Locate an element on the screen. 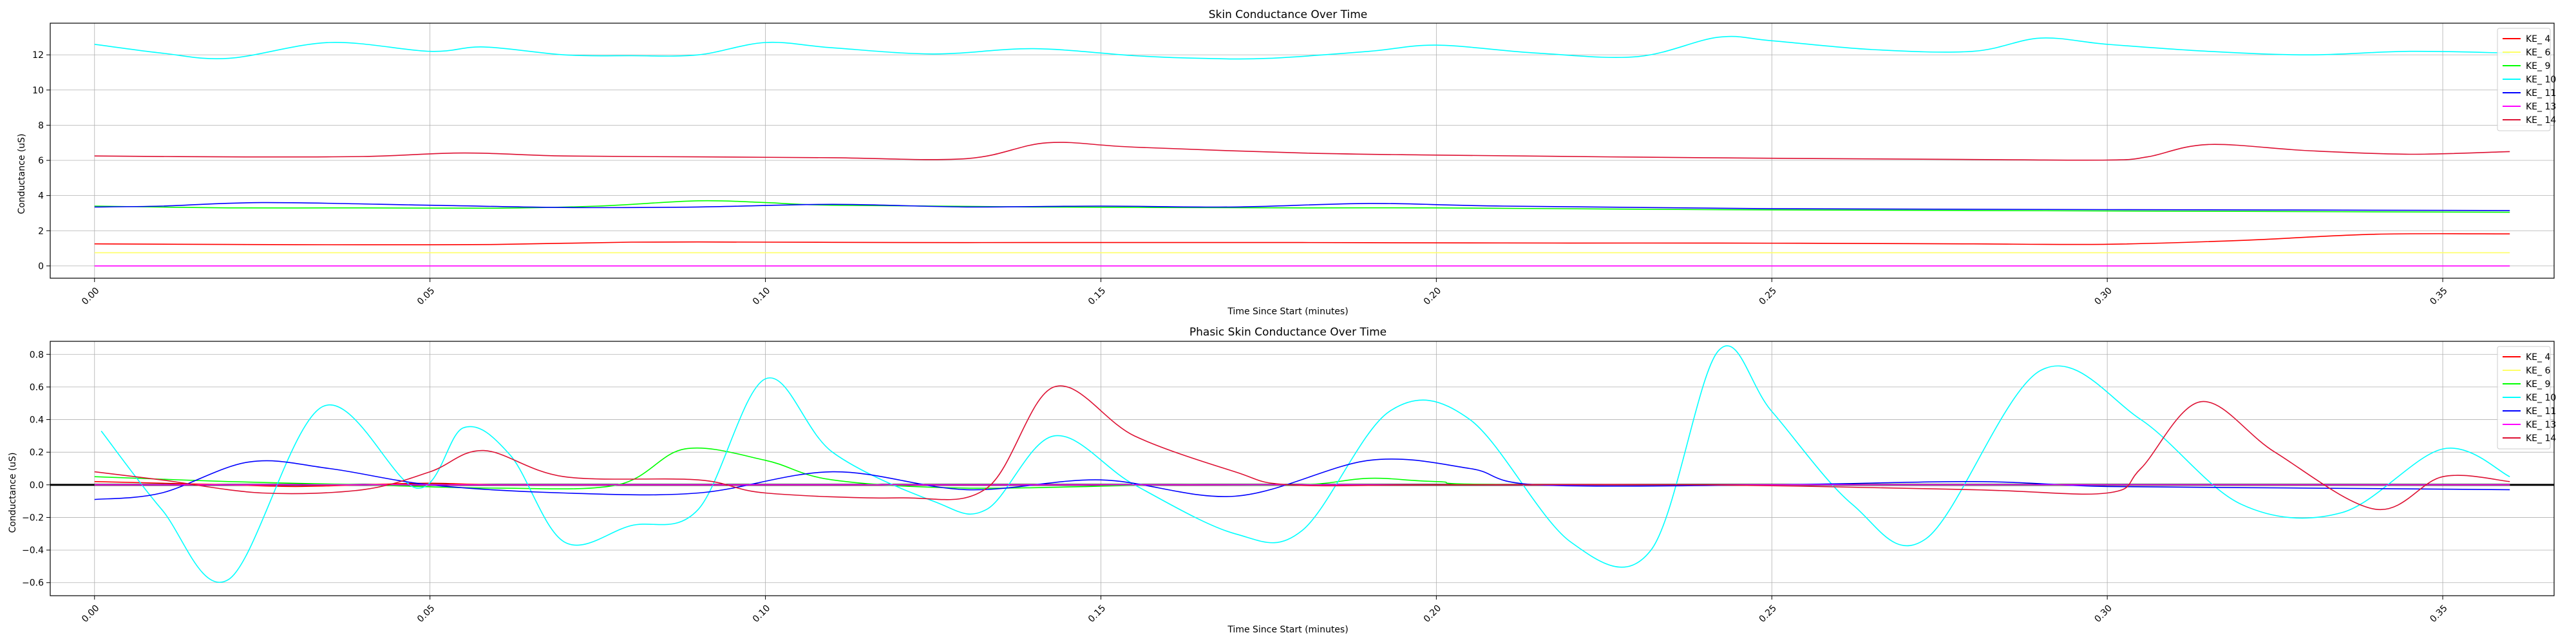  y-tick-label: 12 is located at coordinates (38, 56).